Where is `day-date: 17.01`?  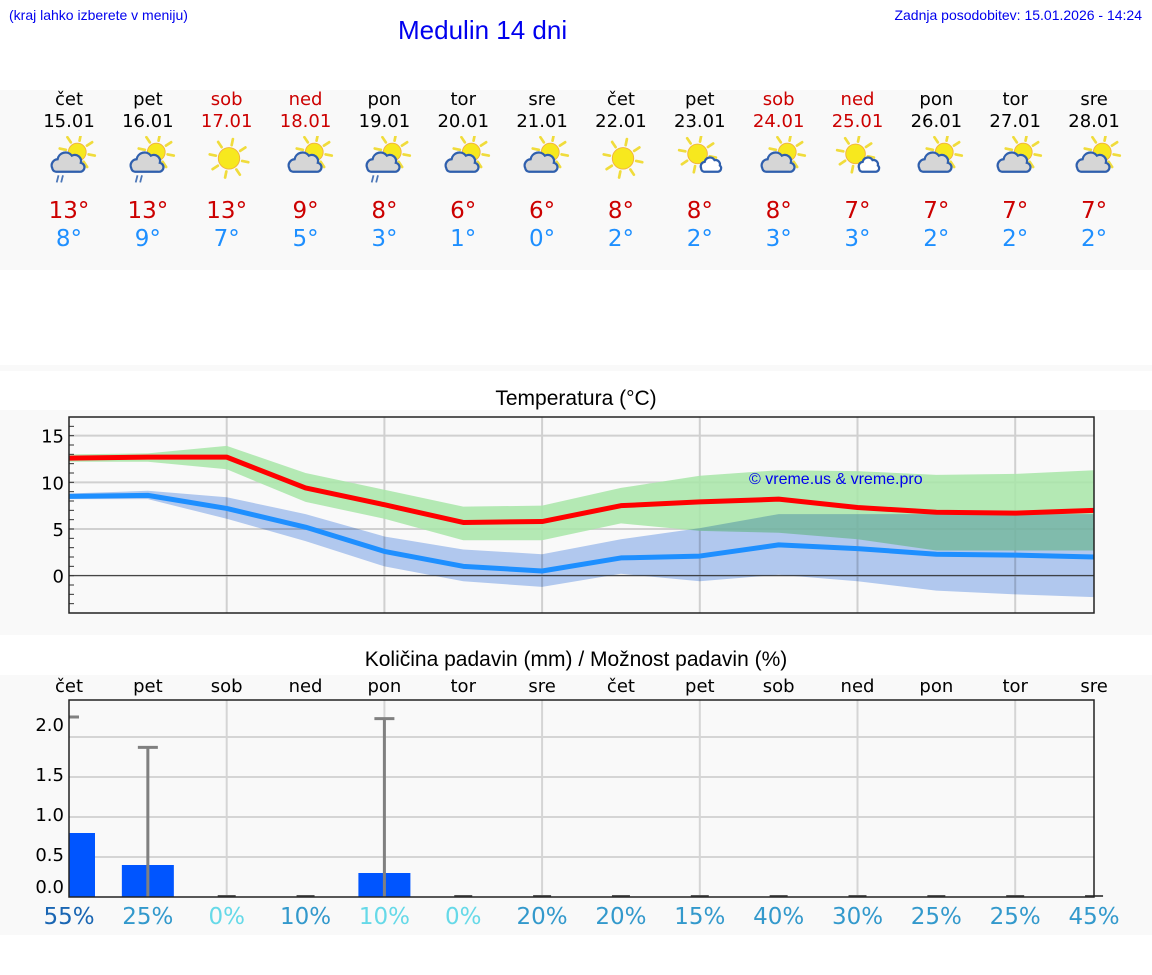
day-date: 17.01 is located at coordinates (226, 121).